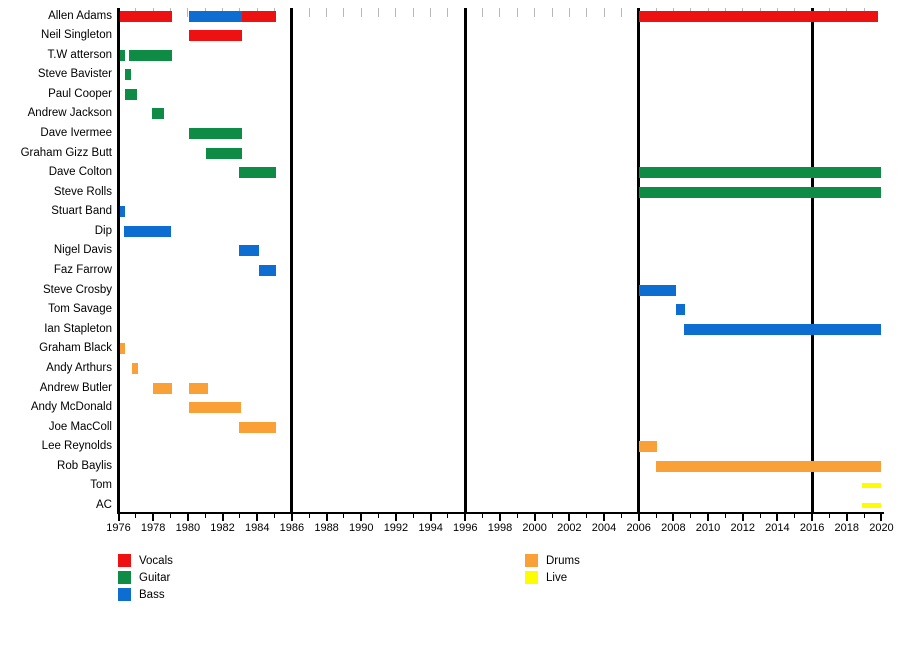 The width and height of the screenshot is (900, 660). I want to click on member-row-label: Graham Gizz Butt, so click(66, 152).